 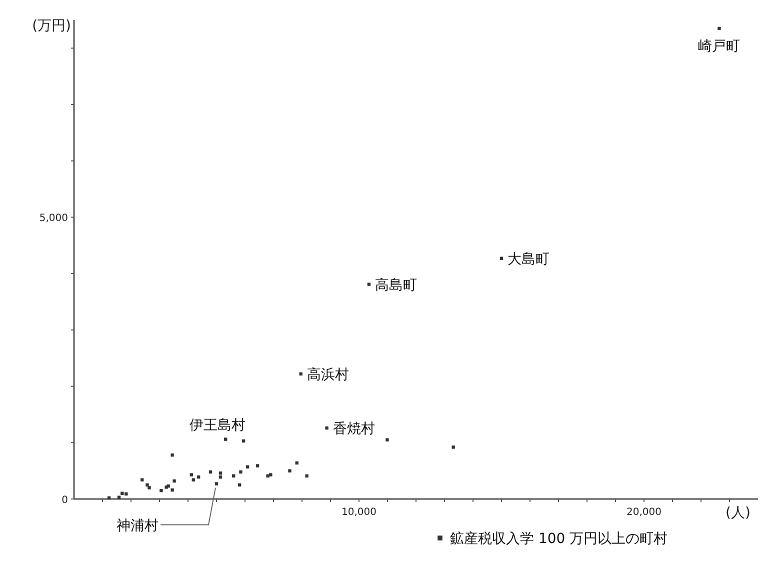 What do you see at coordinates (51, 26) in the screenshot?
I see `y-axis-title: (万円)` at bounding box center [51, 26].